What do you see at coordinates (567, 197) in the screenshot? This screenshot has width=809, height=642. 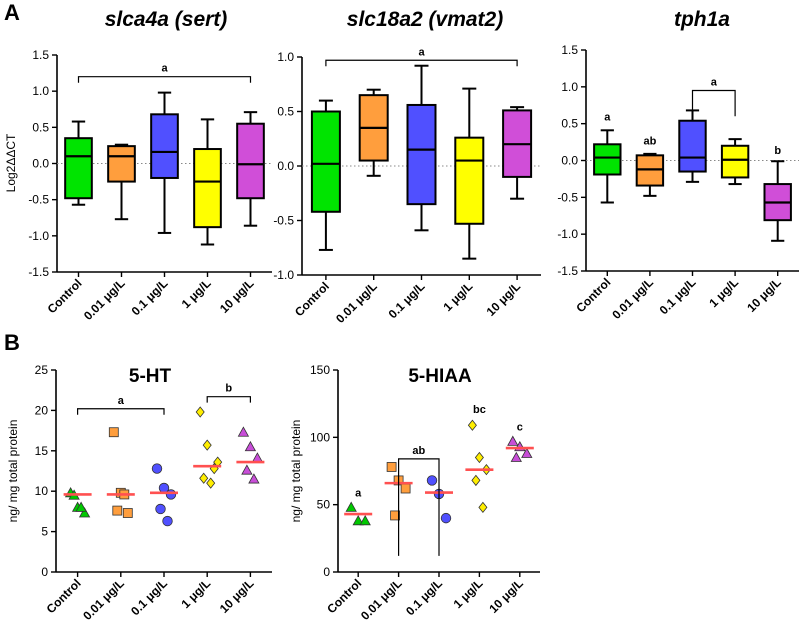 I see `c2-y-tick-label: -0.5` at bounding box center [567, 197].